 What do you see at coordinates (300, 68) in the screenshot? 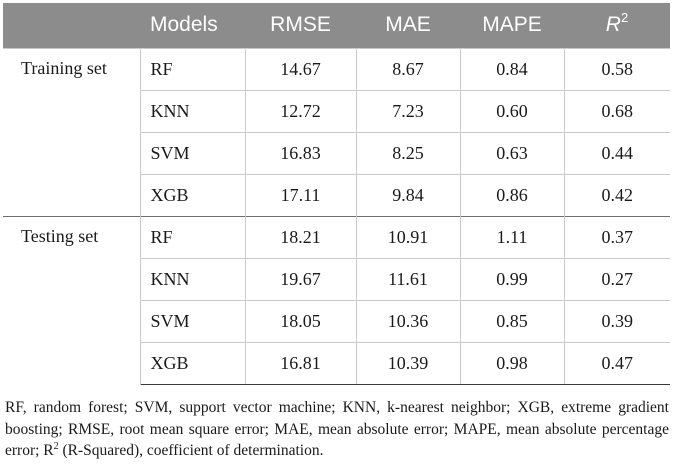
I see `cell-rmse: 14.67` at bounding box center [300, 68].